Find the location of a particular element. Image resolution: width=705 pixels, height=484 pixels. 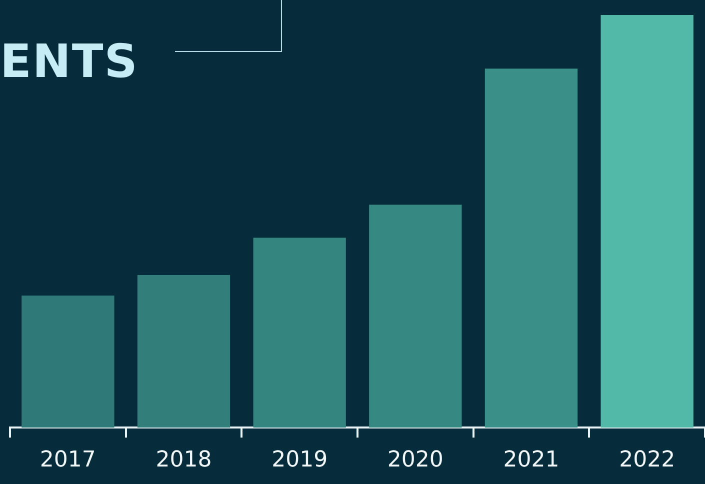

chart-title: ENTS is located at coordinates (69, 61).